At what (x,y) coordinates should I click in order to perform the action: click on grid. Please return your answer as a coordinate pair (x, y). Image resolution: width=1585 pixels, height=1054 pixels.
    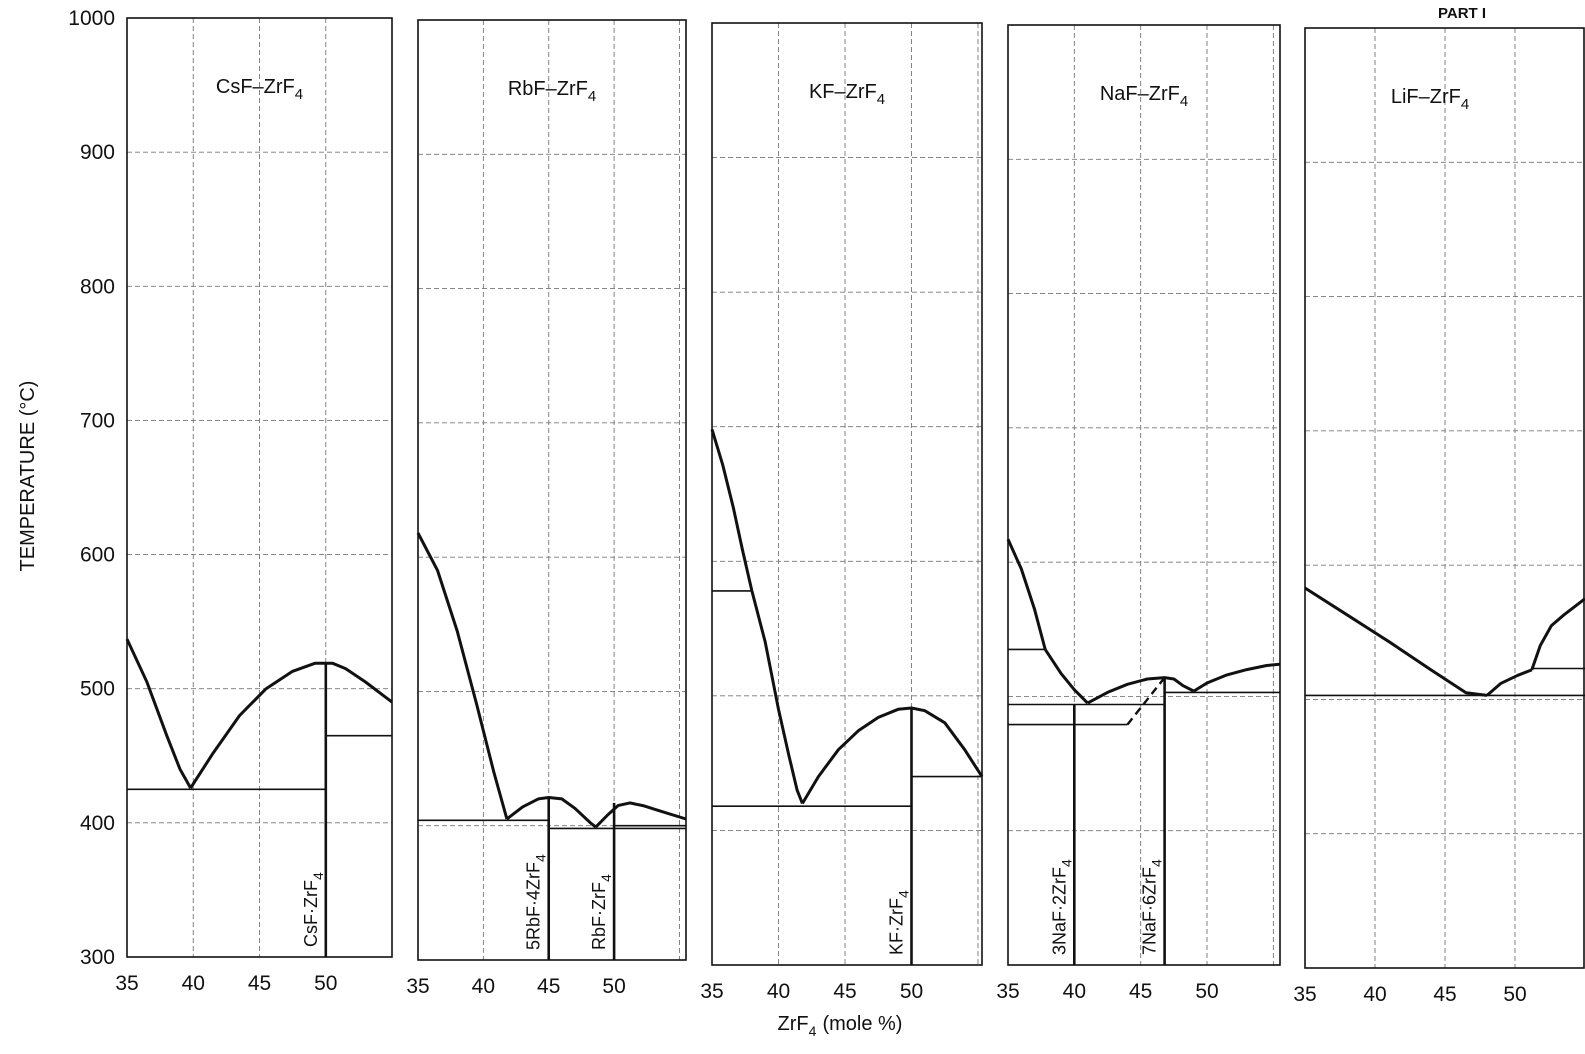
    Looking at the image, I should click on (259, 487).